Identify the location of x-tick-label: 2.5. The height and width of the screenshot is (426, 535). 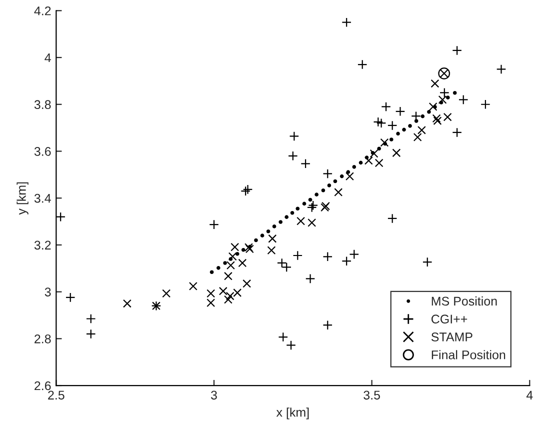
(56, 395).